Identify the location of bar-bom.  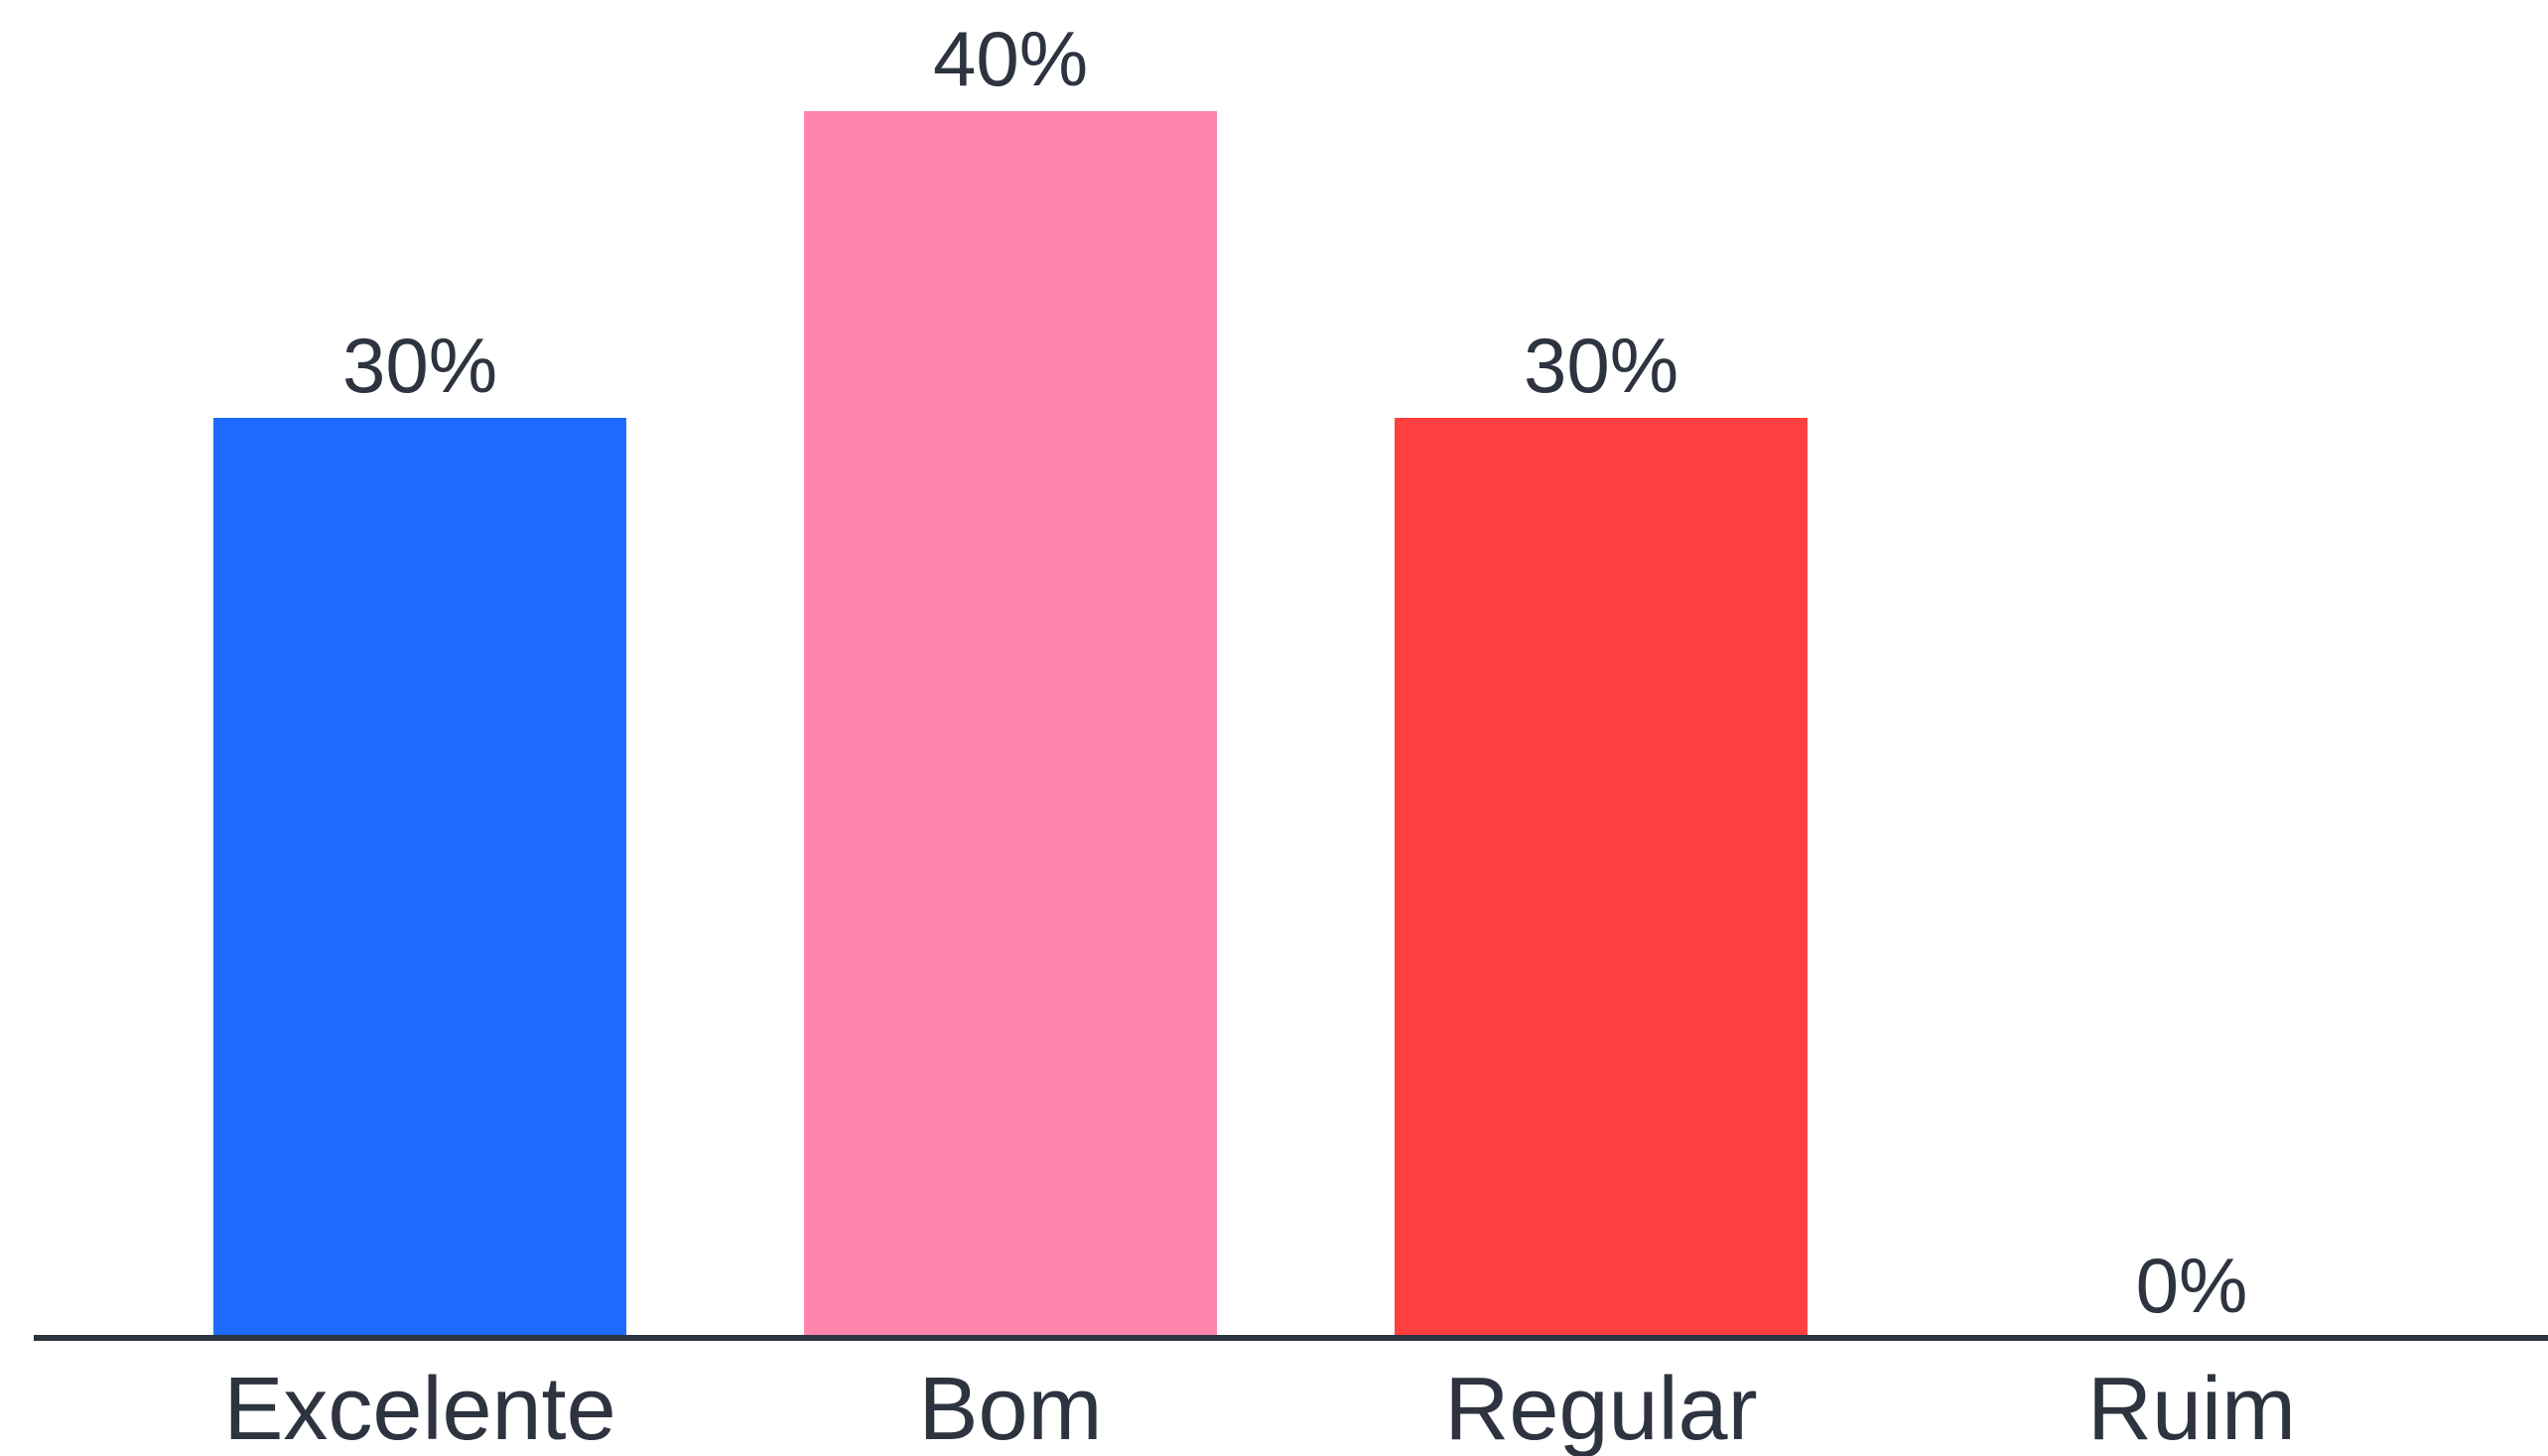
(1010, 724).